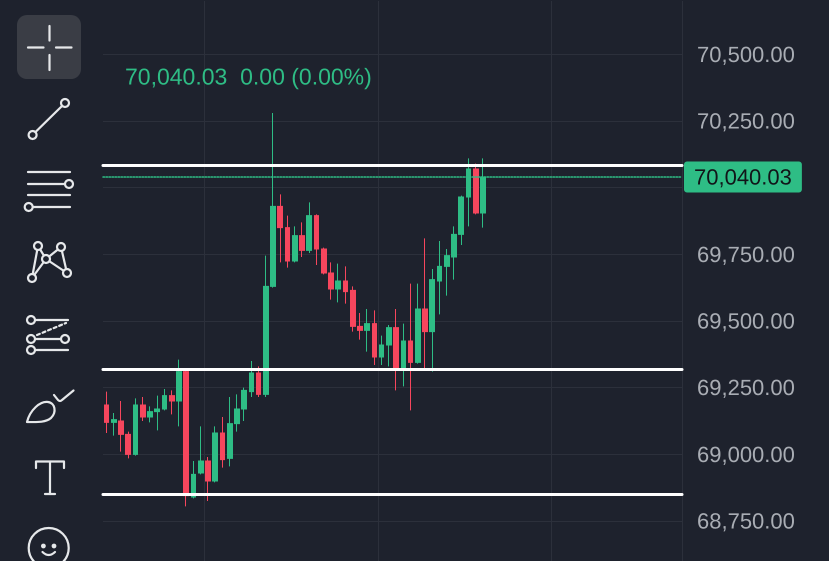 Image resolution: width=829 pixels, height=561 pixels. I want to click on y-tick-label: 69,000.00, so click(746, 454).